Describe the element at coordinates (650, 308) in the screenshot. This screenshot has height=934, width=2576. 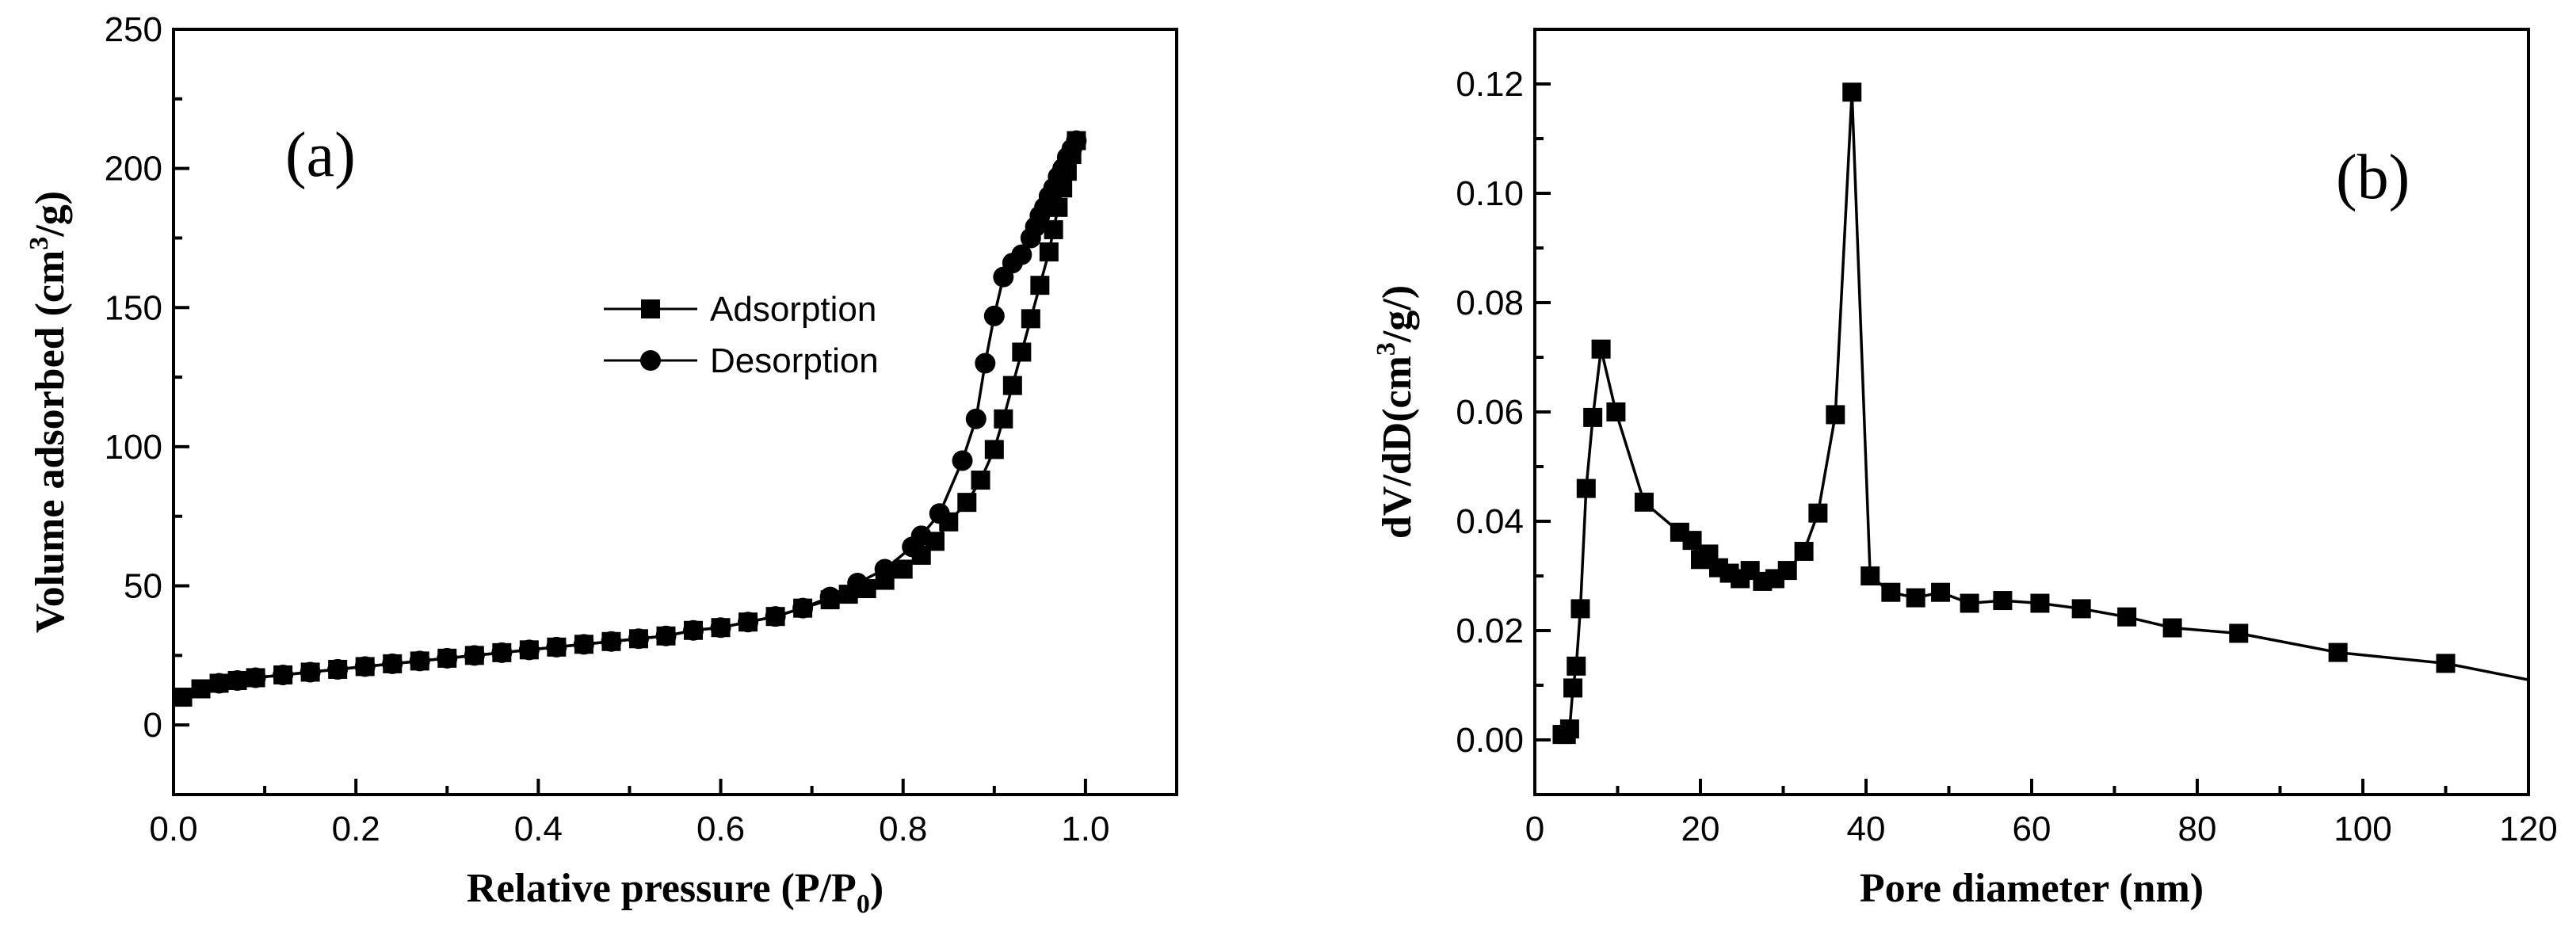
I see `legend-adsorption-marker` at that location.